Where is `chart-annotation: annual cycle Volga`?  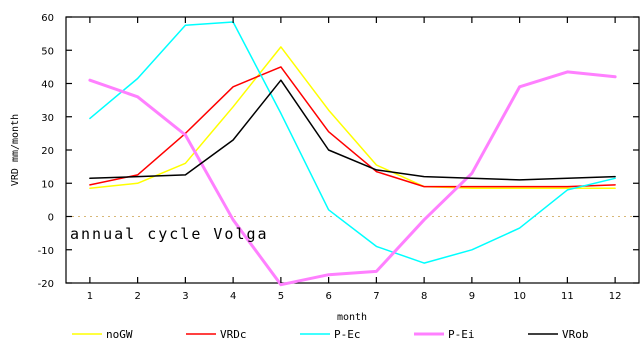 chart-annotation: annual cycle Volga is located at coordinates (169, 234).